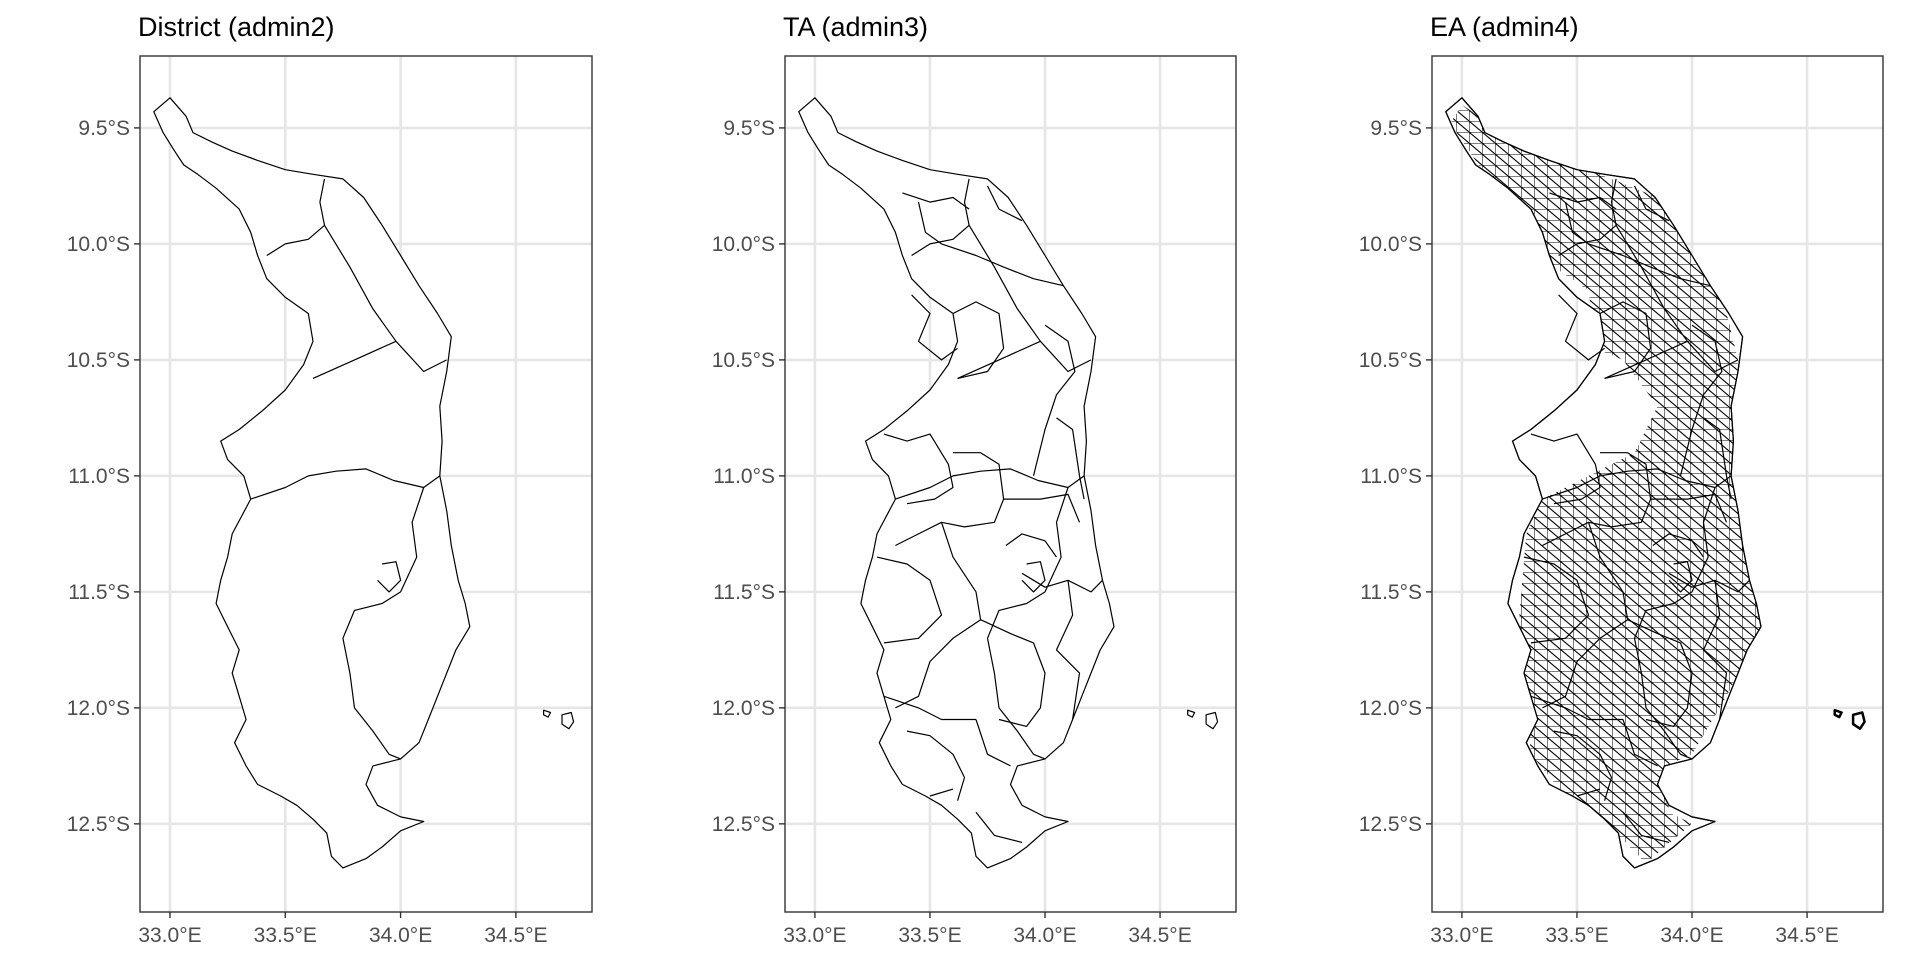 Image resolution: width=1920 pixels, height=960 pixels. I want to click on panel-title: EA (admin4), so click(1504, 27).